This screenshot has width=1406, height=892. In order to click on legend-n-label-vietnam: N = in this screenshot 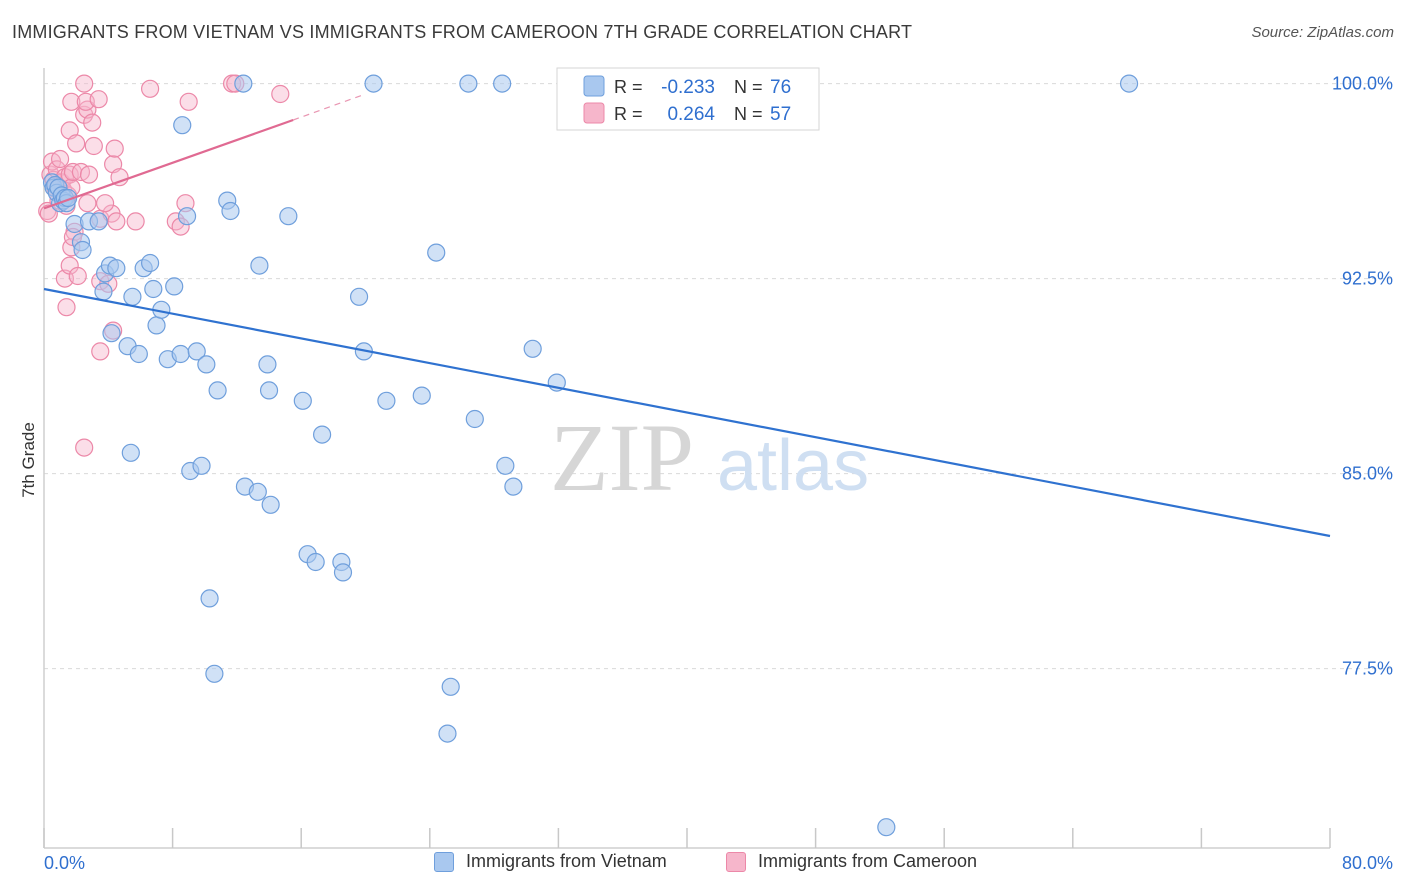, I will do `click(748, 87)`.